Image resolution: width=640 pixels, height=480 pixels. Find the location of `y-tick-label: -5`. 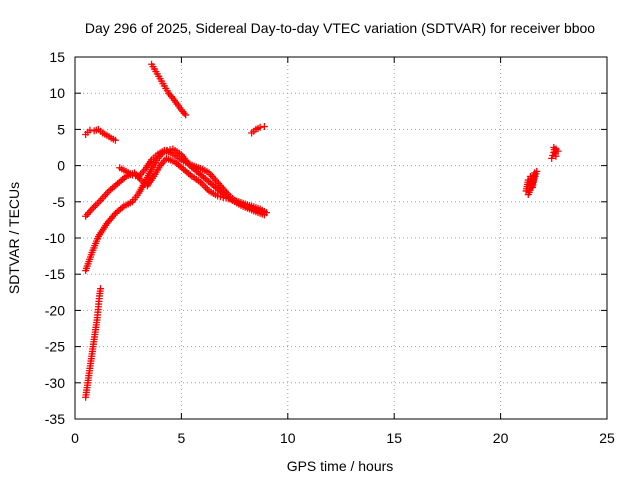

y-tick-label: -5 is located at coordinates (59, 202).